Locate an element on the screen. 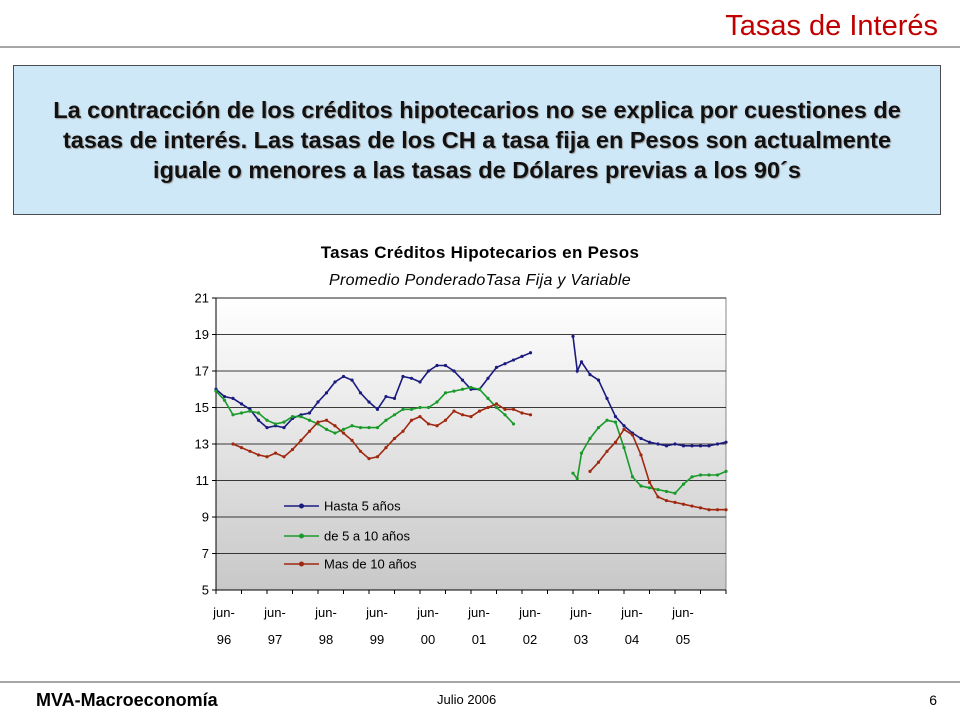 The height and width of the screenshot is (720, 960). title-divider is located at coordinates (480, 47).